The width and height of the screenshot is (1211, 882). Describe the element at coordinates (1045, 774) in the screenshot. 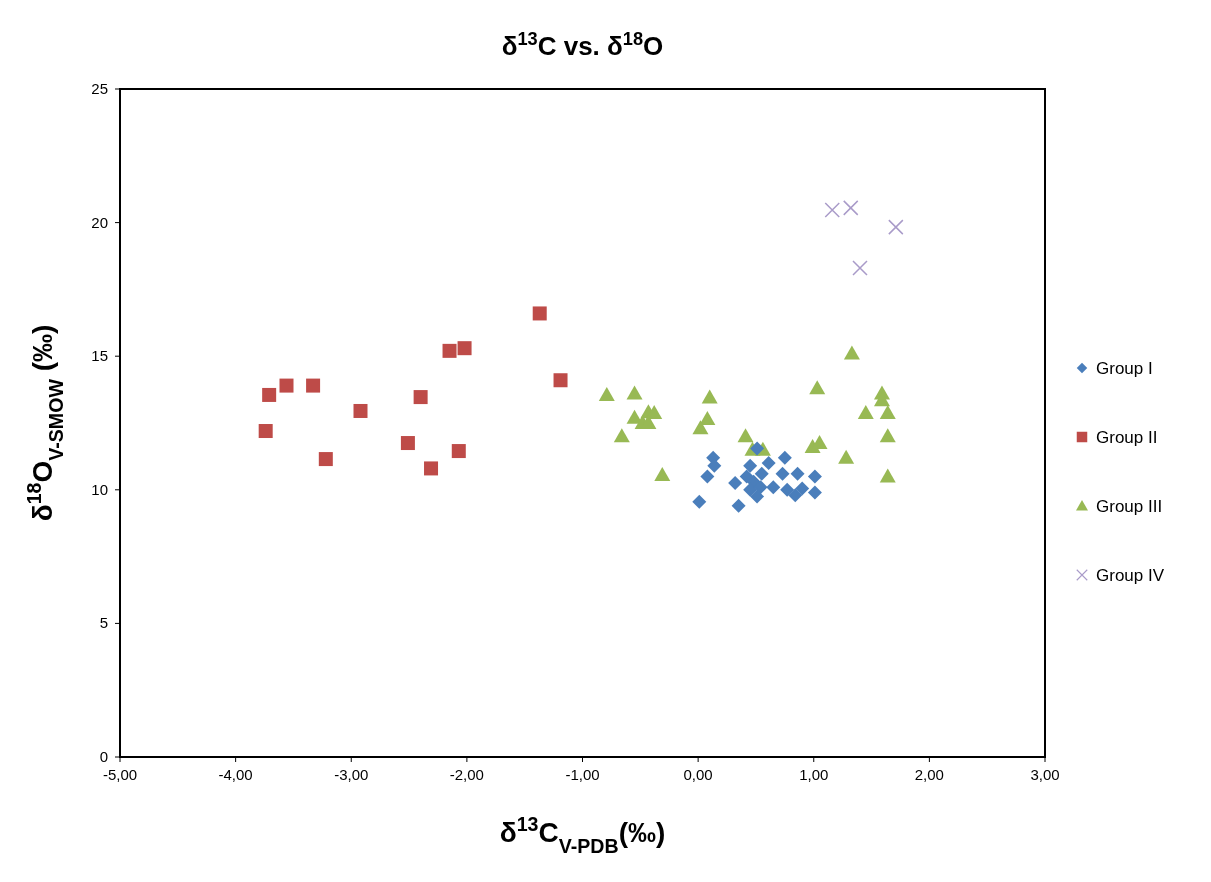

I see `x-tick-label: 3,00` at that location.